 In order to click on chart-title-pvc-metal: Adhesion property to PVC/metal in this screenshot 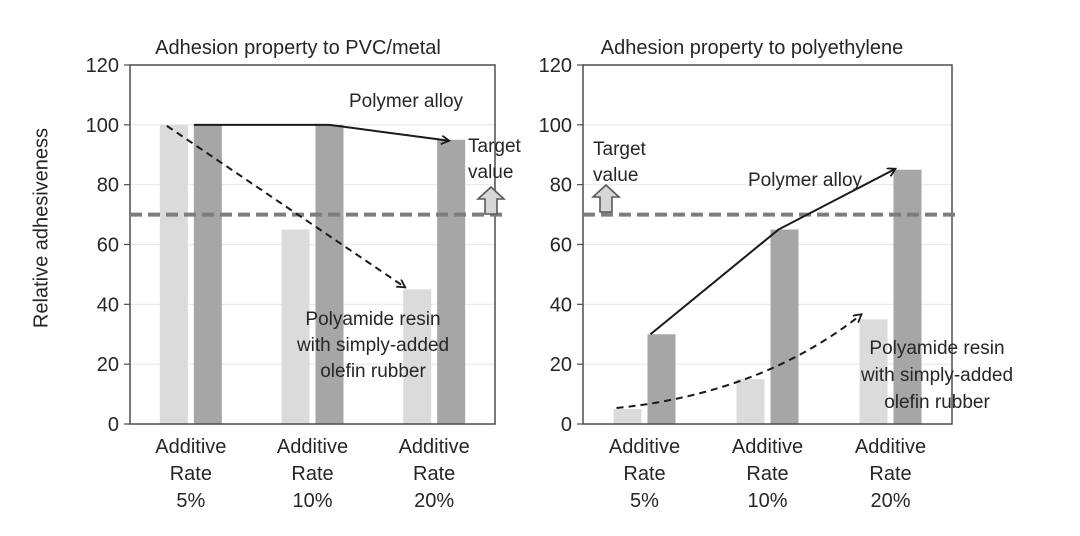, I will do `click(298, 48)`.